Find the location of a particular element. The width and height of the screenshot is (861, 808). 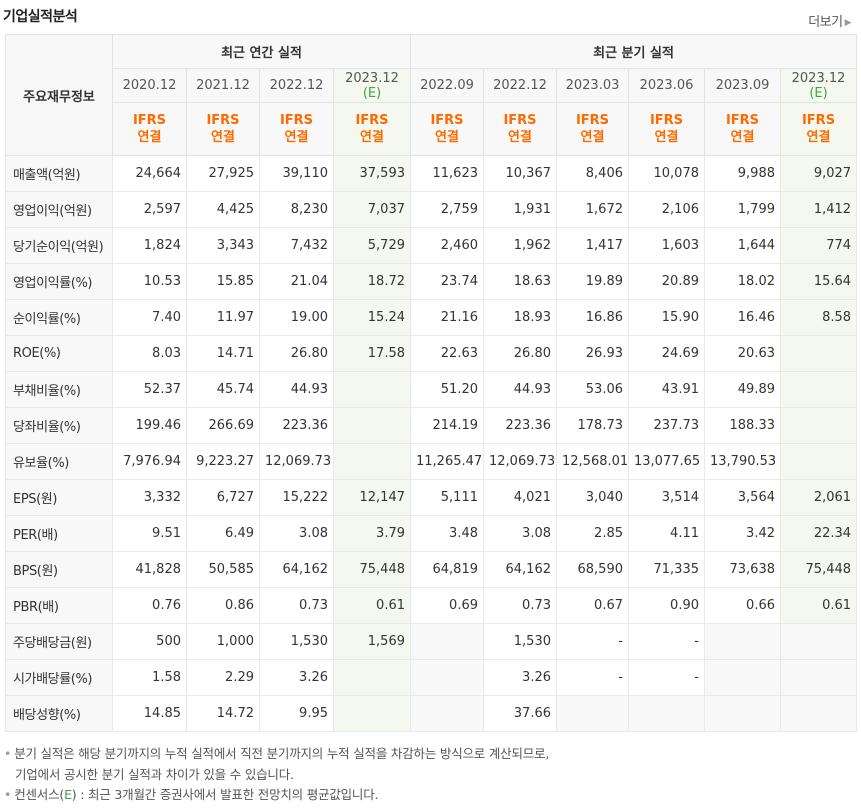

table-cell: 0.90 is located at coordinates (666, 605).